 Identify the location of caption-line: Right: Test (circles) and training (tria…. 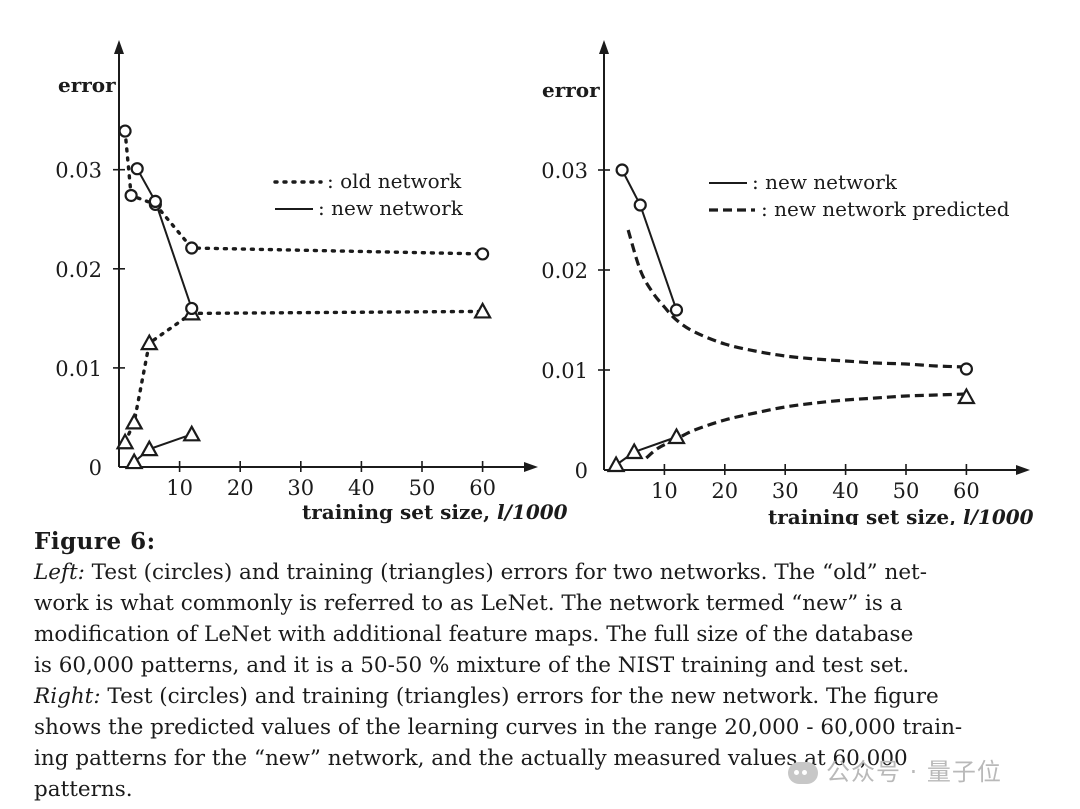
(545, 696).